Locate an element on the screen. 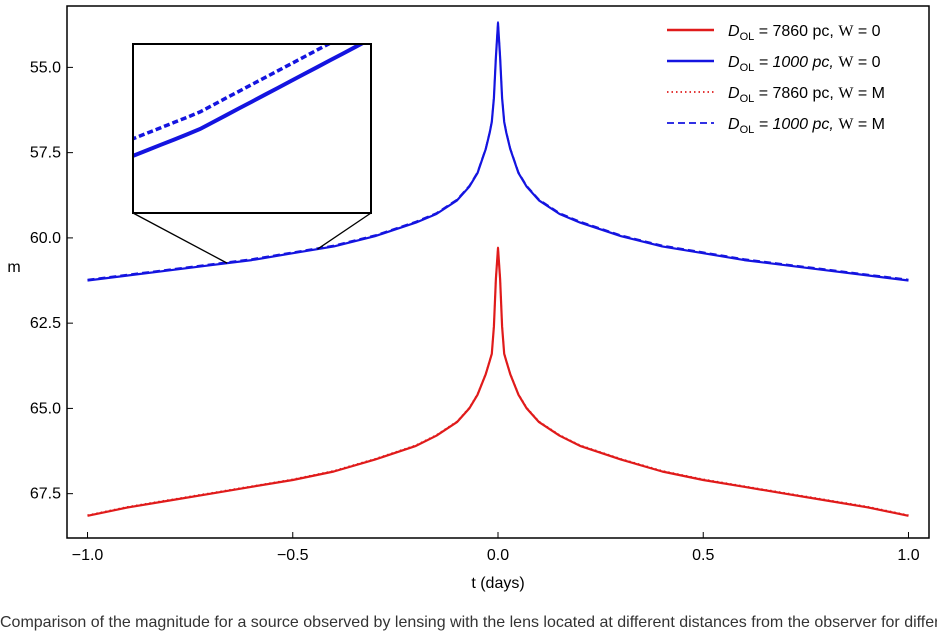  zoom-inset is located at coordinates (252, 153).